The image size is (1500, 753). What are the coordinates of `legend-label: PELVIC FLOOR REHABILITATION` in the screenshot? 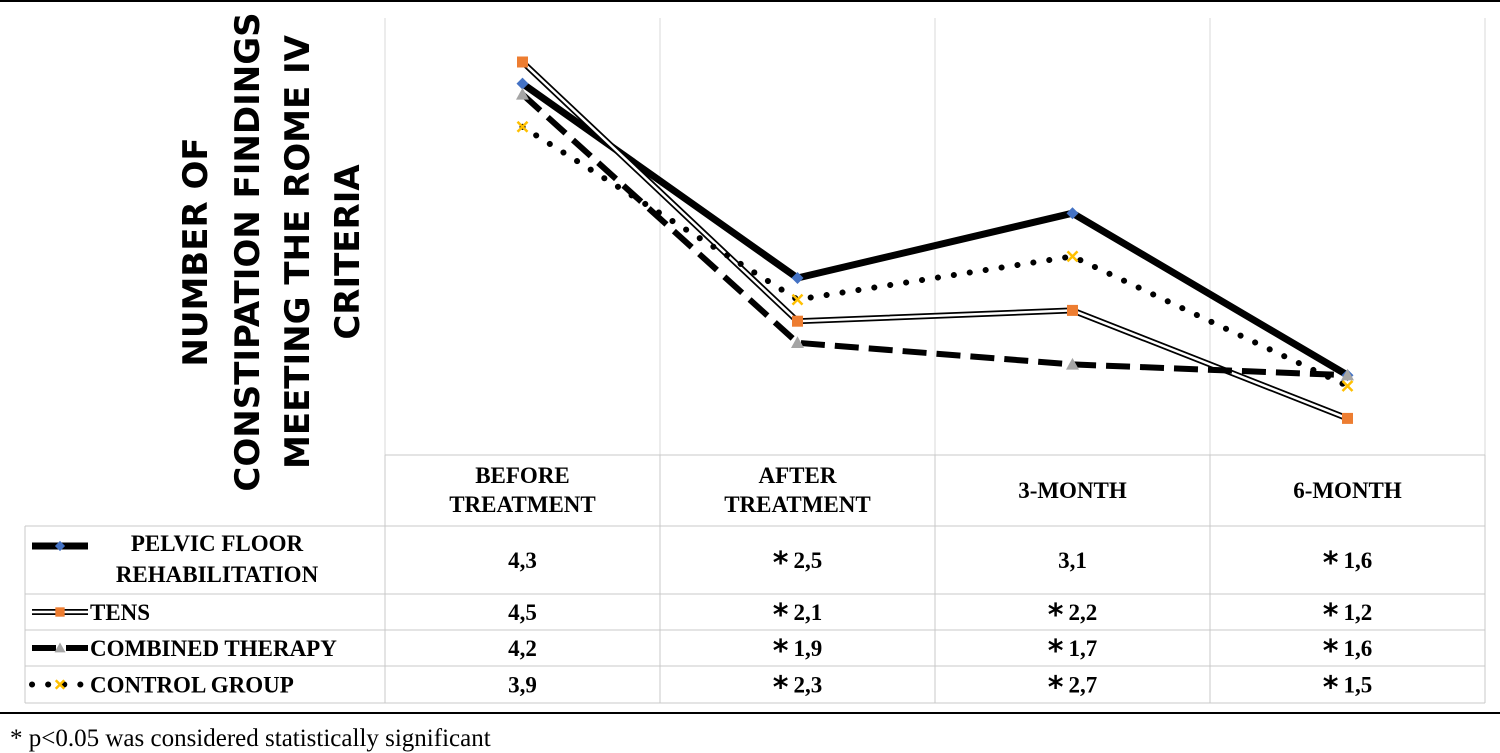 It's located at (217, 559).